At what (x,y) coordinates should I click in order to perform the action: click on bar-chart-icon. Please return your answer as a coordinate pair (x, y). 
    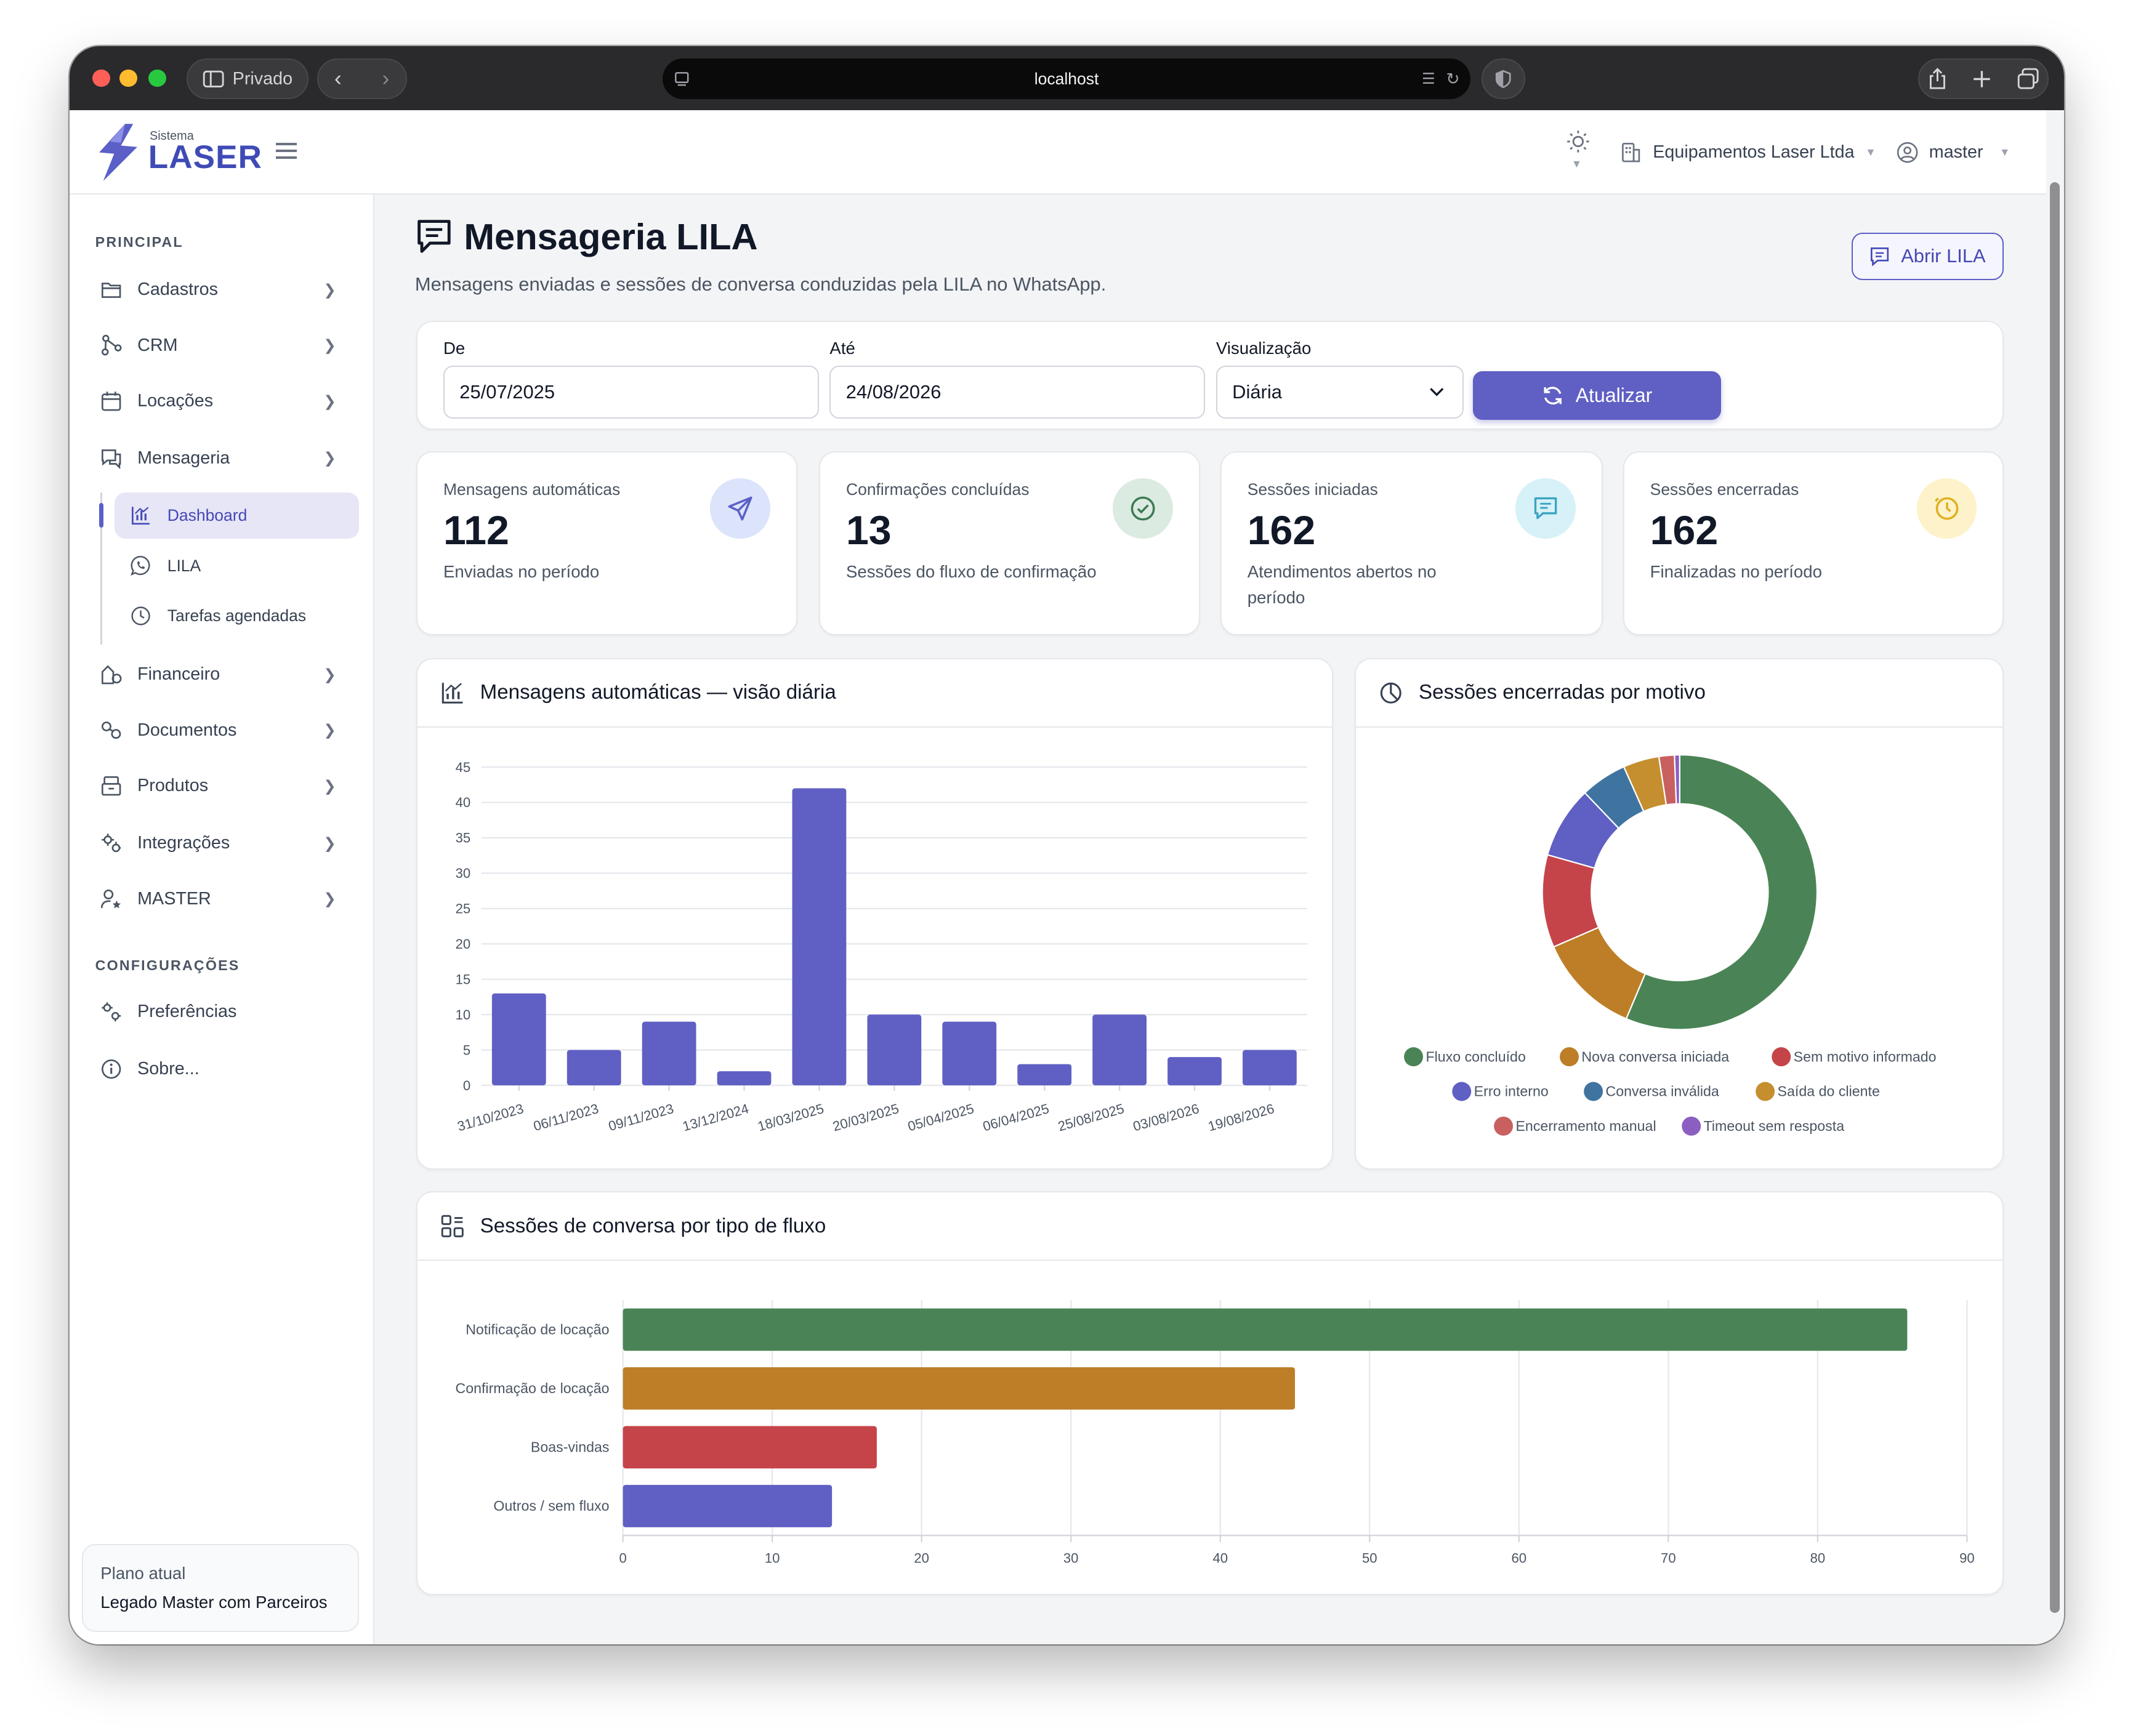
    Looking at the image, I should click on (453, 693).